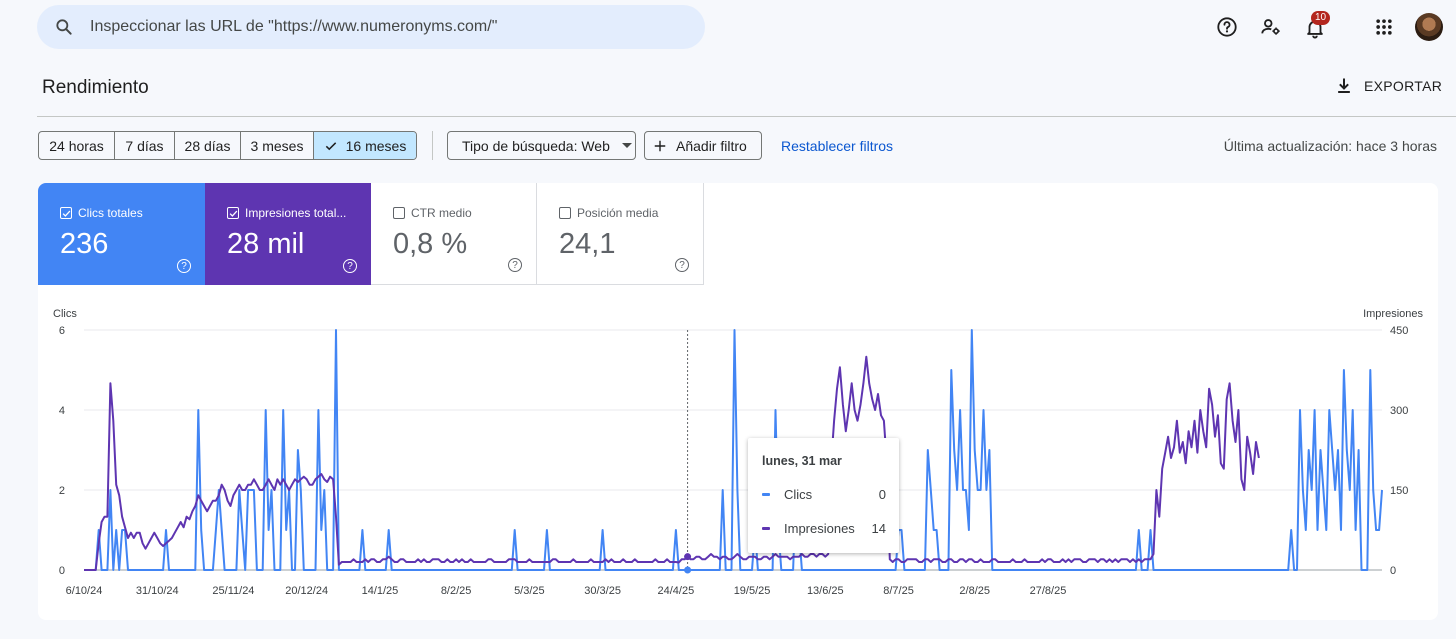  I want to click on last-update-text: Última actualización: hace 3 horas, so click(1330, 146).